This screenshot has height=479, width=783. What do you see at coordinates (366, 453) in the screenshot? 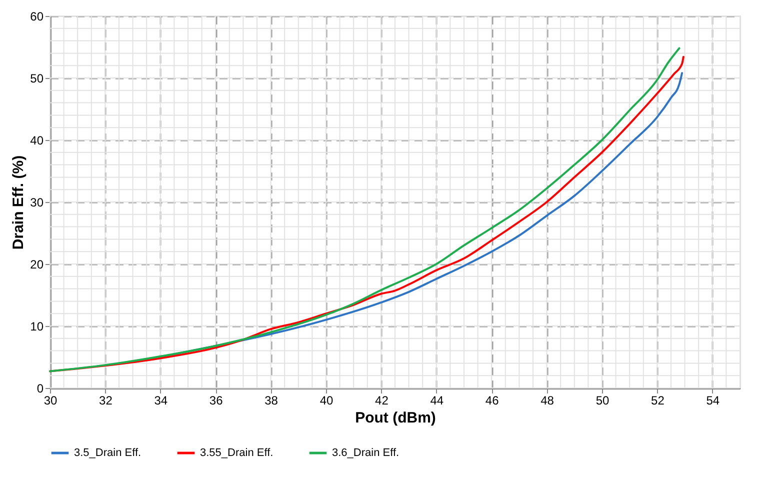
I see `legend-label: 3.6_Drain Eff.` at bounding box center [366, 453].